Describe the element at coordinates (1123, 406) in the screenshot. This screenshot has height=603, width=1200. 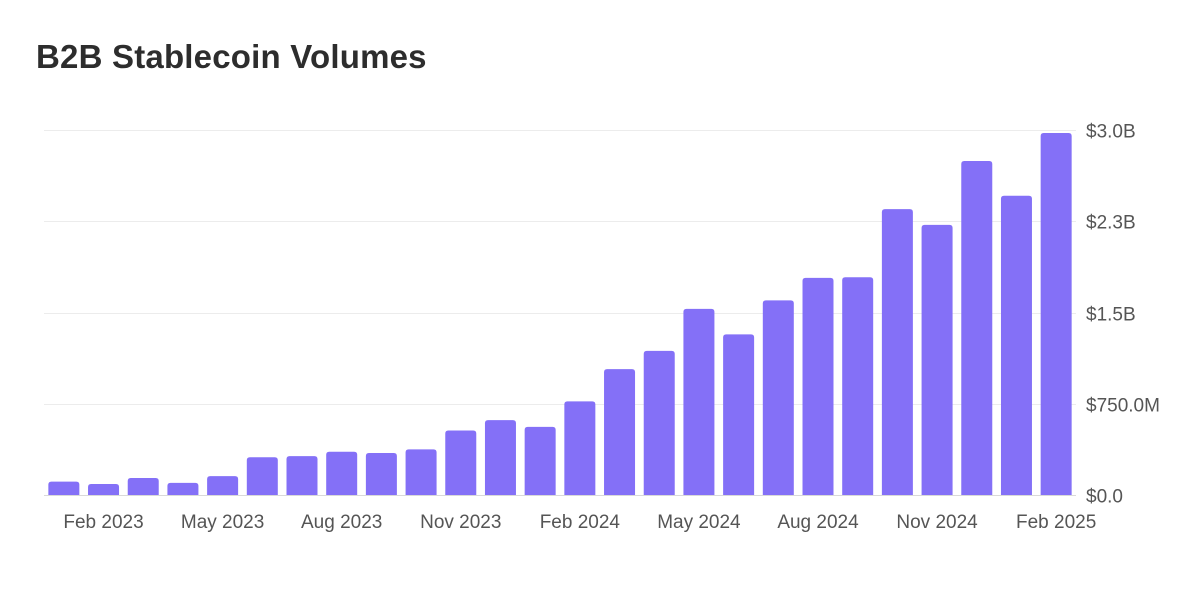
I see `y-tick-label: $750.0M` at that location.